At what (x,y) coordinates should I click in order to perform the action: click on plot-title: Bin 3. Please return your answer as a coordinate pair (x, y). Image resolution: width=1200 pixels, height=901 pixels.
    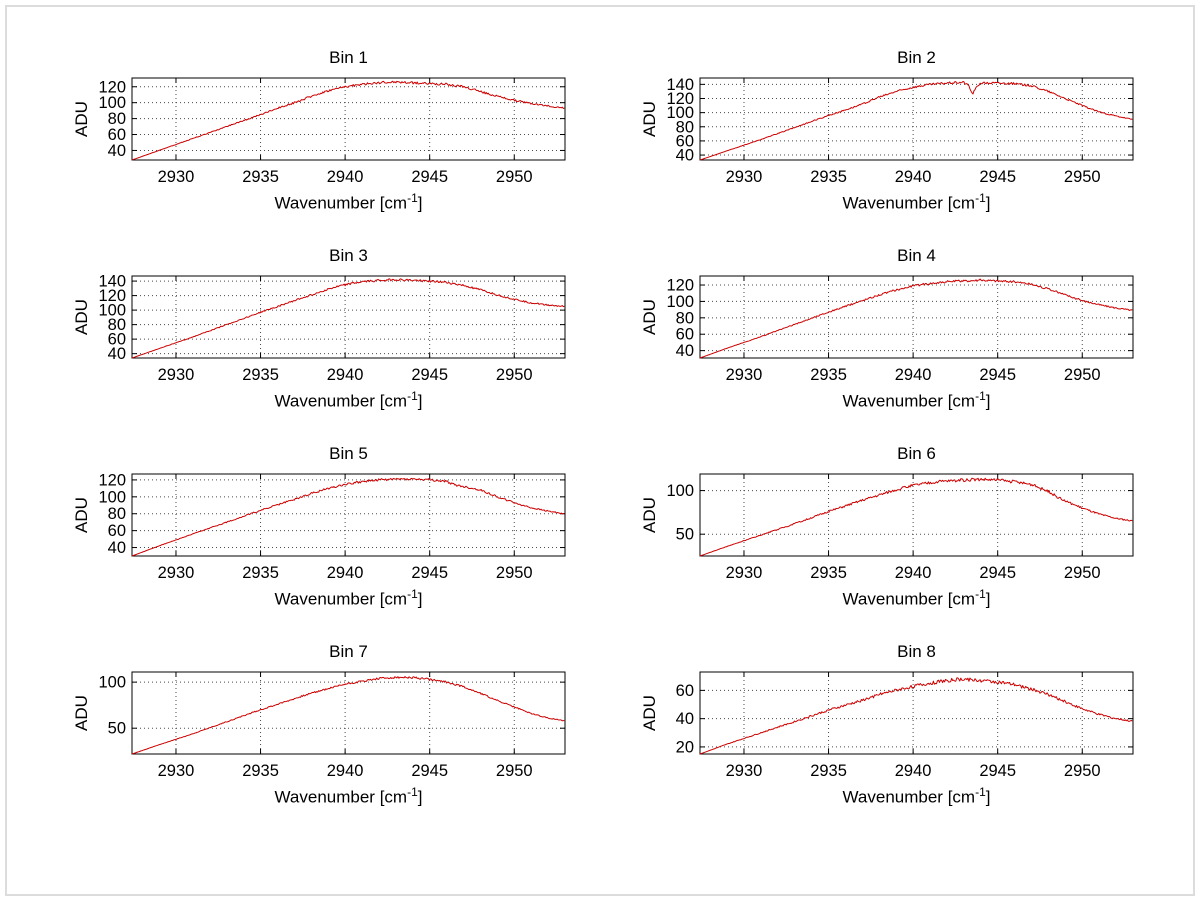
    Looking at the image, I should click on (348, 255).